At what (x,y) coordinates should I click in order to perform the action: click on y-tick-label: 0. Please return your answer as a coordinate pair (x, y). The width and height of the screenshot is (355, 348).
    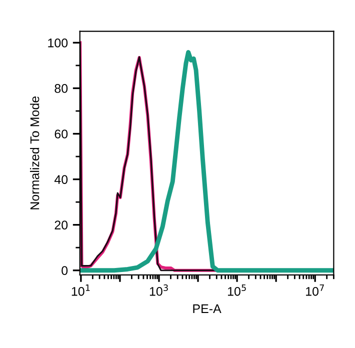
    Looking at the image, I should click on (65, 271).